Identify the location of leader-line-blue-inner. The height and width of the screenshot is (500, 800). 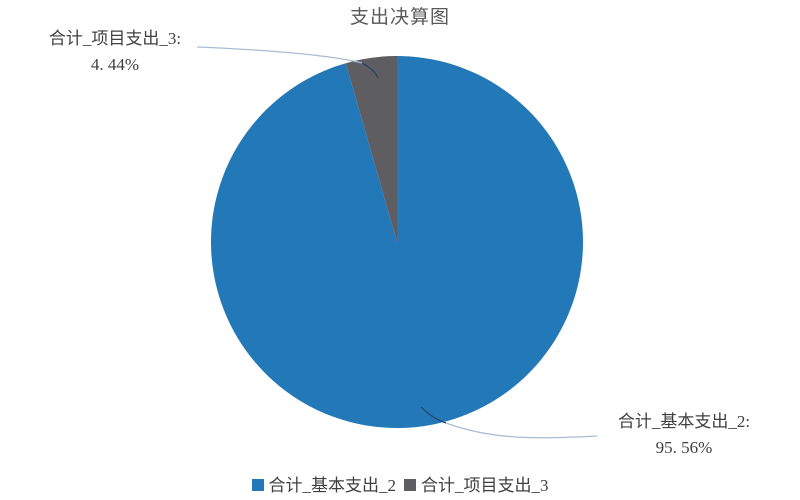
(433, 415).